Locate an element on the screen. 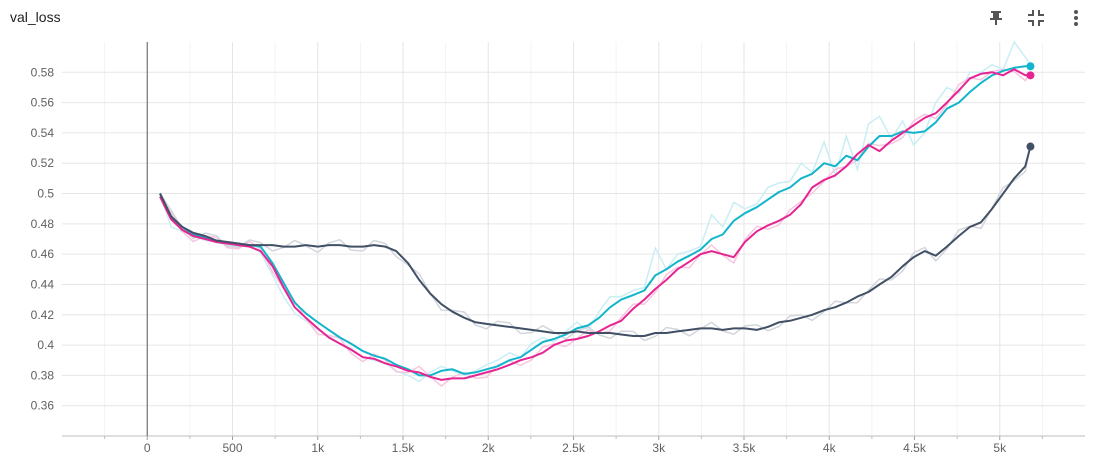 The height and width of the screenshot is (468, 1094). y-tick-label: 0.42 is located at coordinates (43, 315).